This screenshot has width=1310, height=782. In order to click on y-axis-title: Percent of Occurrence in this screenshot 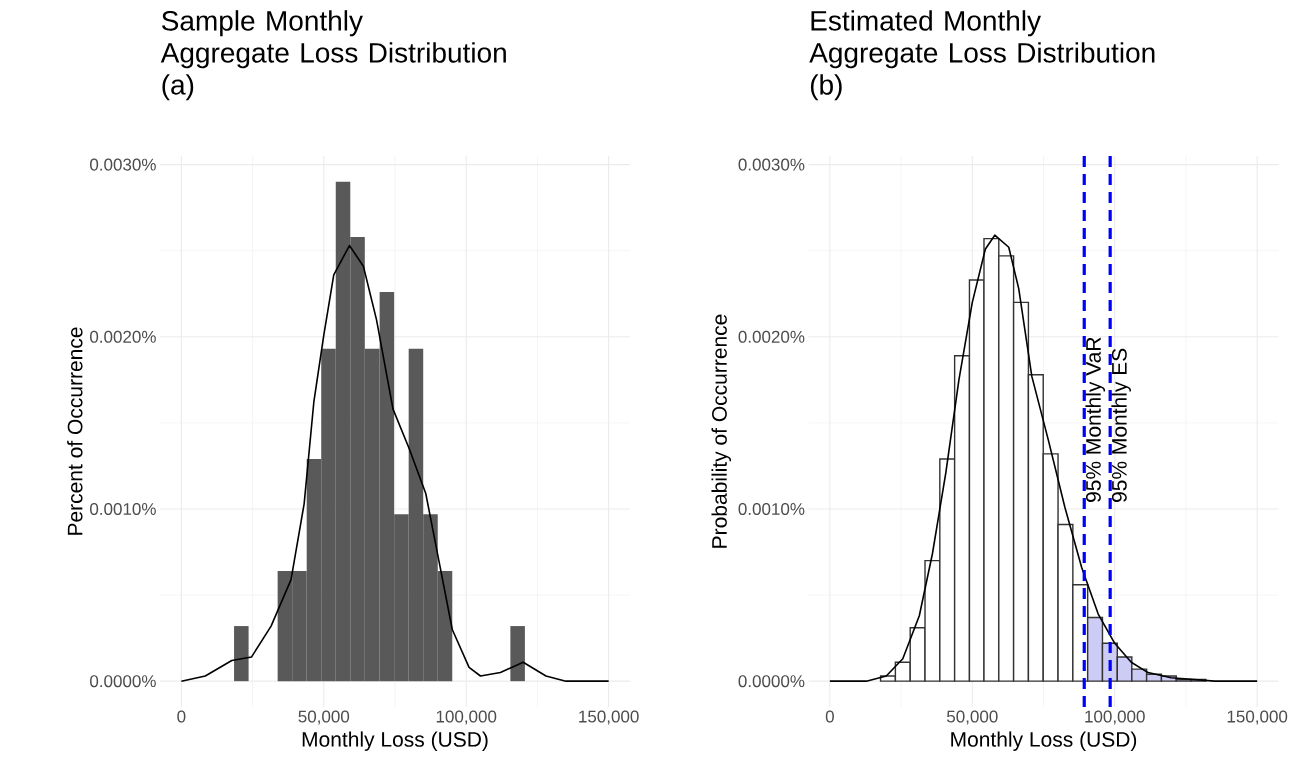, I will do `click(75, 431)`.